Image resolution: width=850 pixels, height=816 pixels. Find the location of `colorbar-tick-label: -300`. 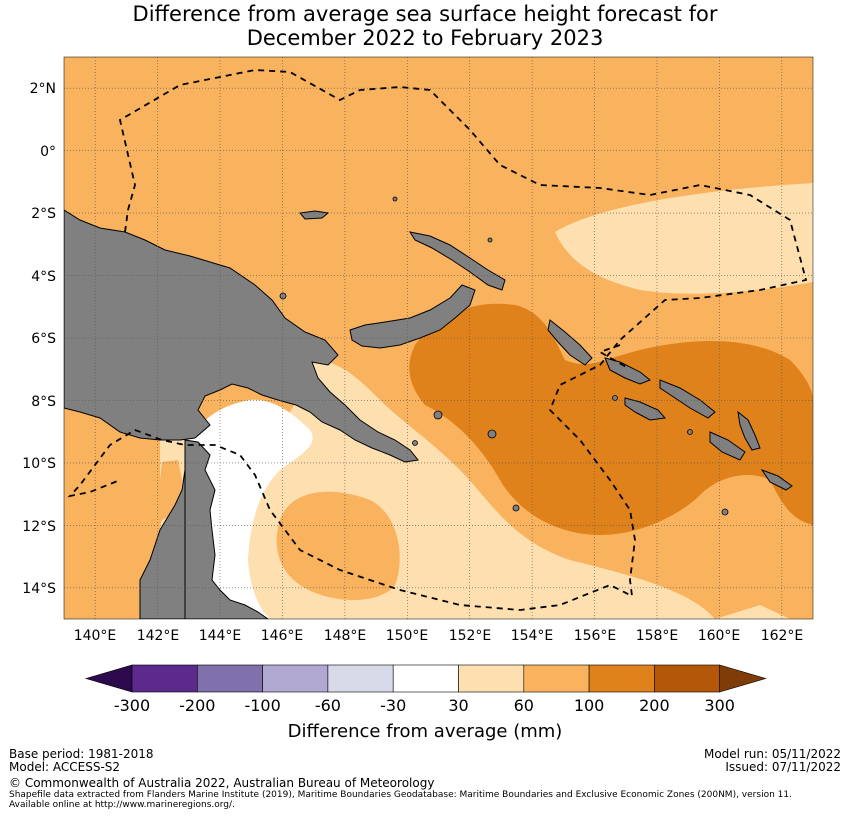

colorbar-tick-label: -300 is located at coordinates (132, 705).